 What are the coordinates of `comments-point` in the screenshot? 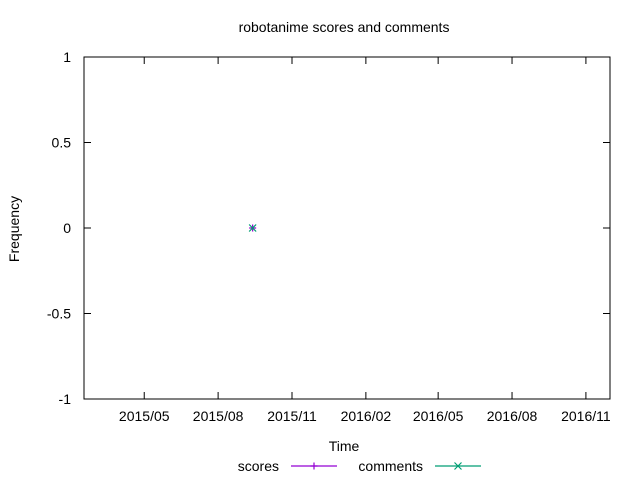 It's located at (252, 228).